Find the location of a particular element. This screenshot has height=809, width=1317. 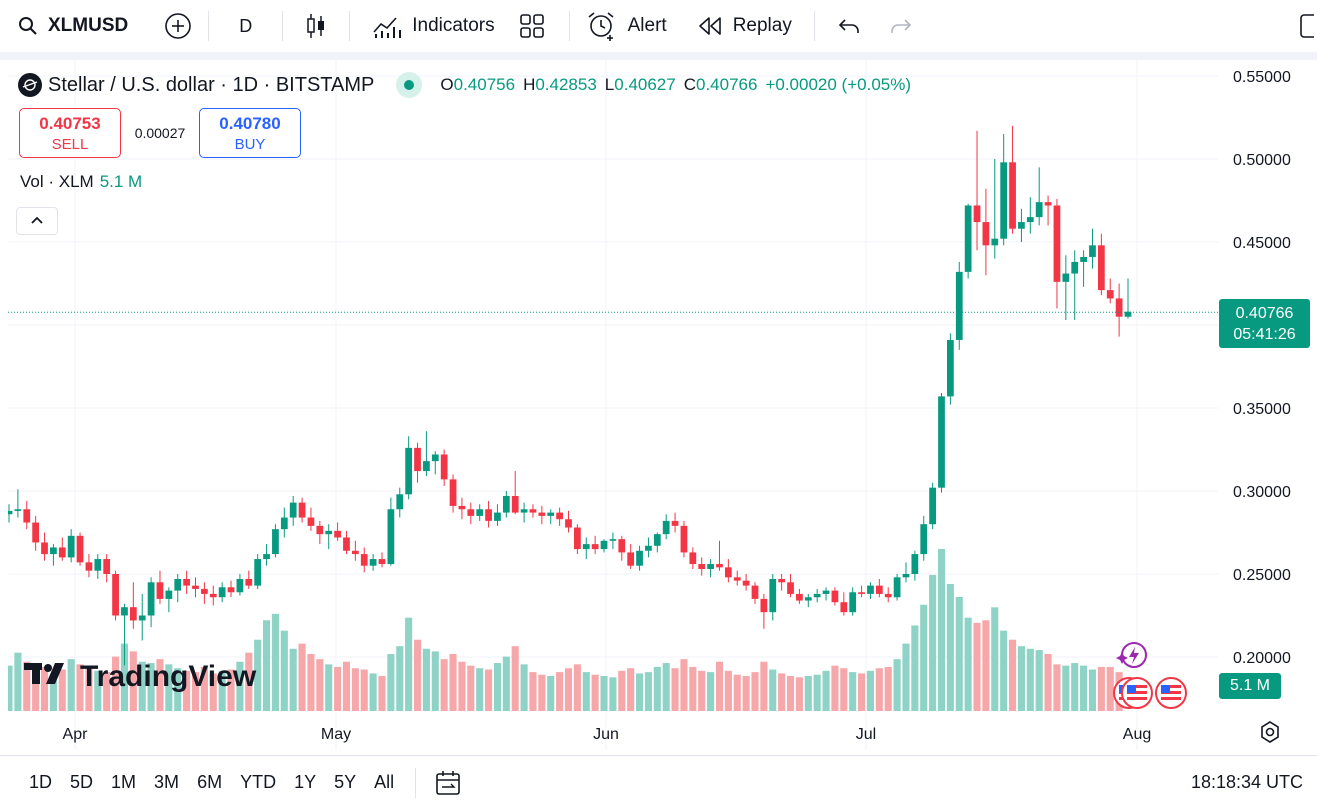

earnings-events is located at coordinates (1149, 675).